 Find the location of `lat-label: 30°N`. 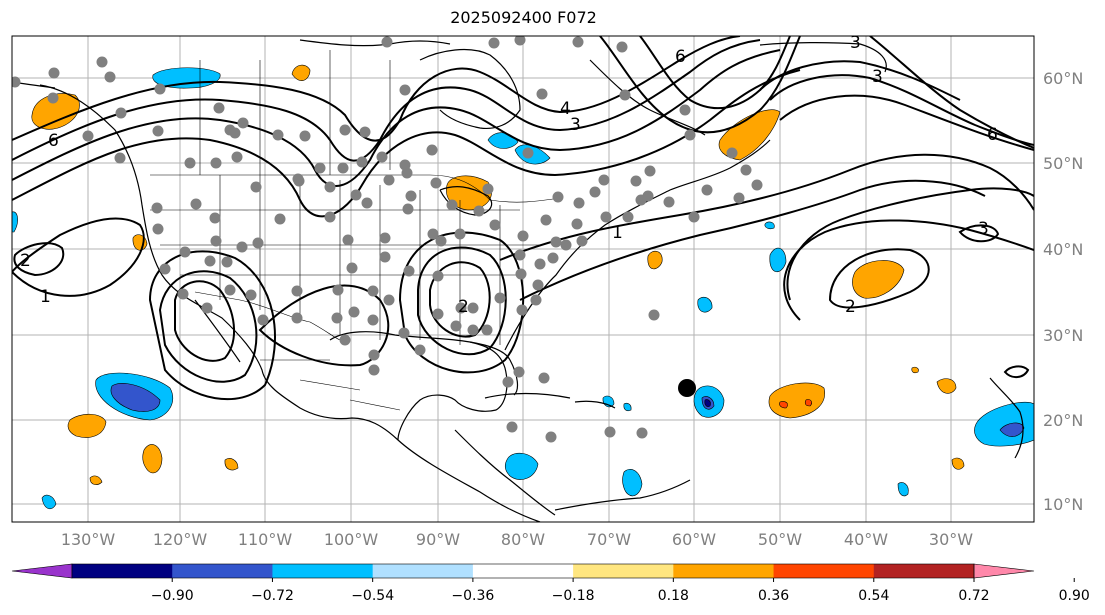

lat-label: 30°N is located at coordinates (1063, 335).